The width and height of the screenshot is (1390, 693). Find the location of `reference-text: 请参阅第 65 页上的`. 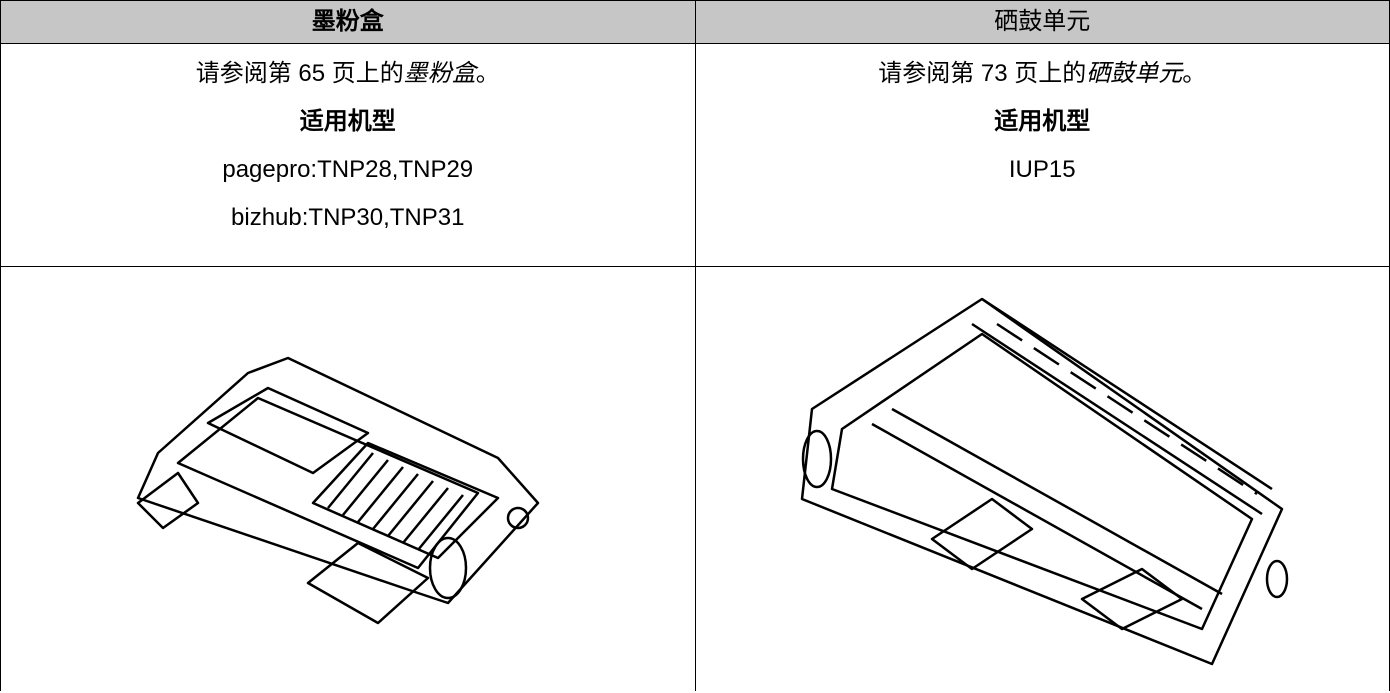

reference-text: 请参阅第 65 页上的 is located at coordinates (299, 73).